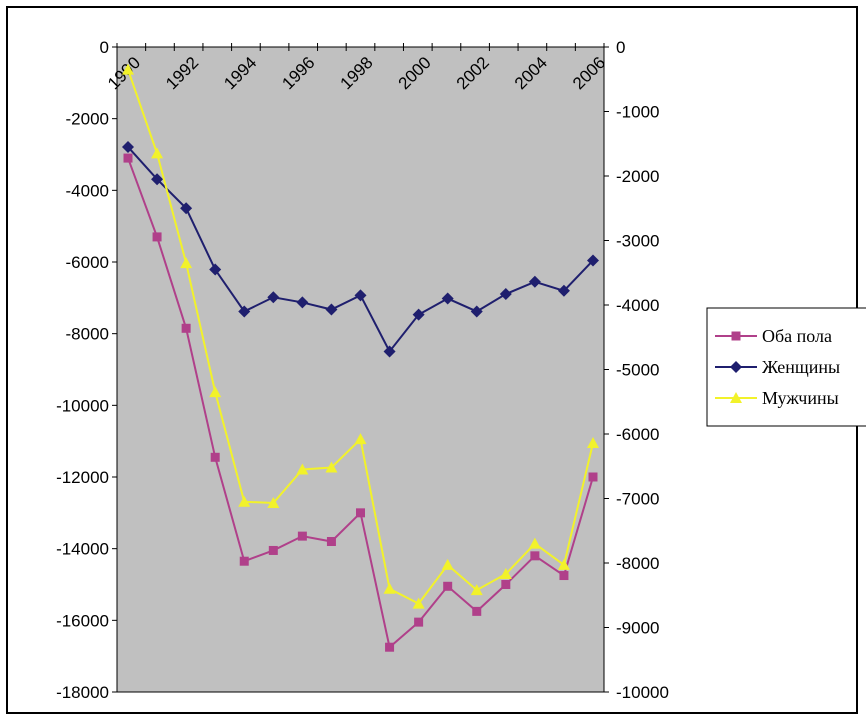 The width and height of the screenshot is (866, 722). Describe the element at coordinates (87, 262) in the screenshot. I see `y-left-tick-label: -6000` at that location.